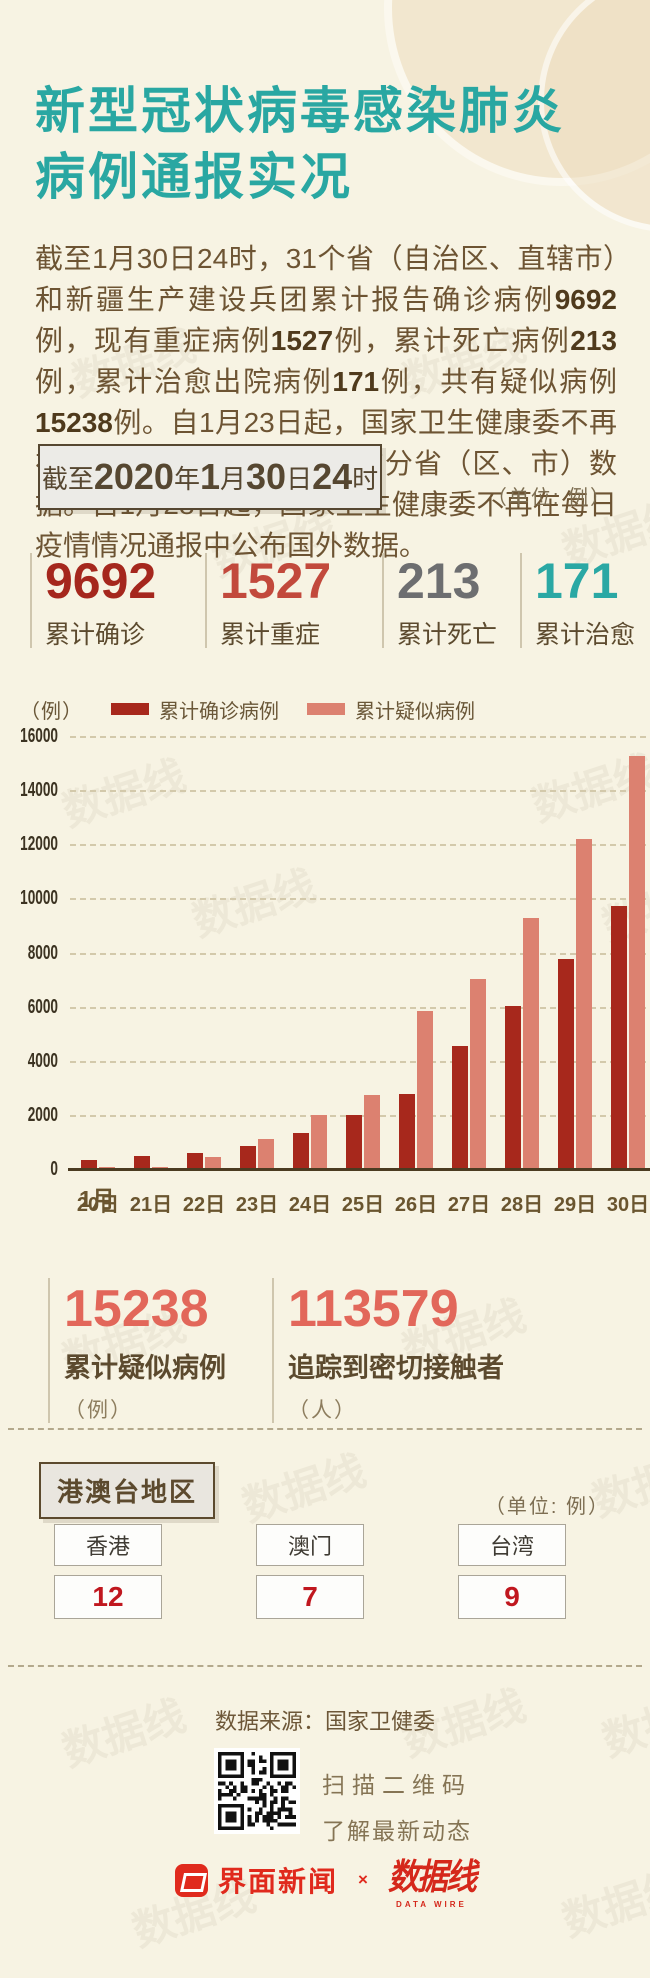  I want to click on secondary-stats-row: 15238 累计疑似病例 （例） 113579 追踪到密切接触者 （人）, so click(325, 1350).